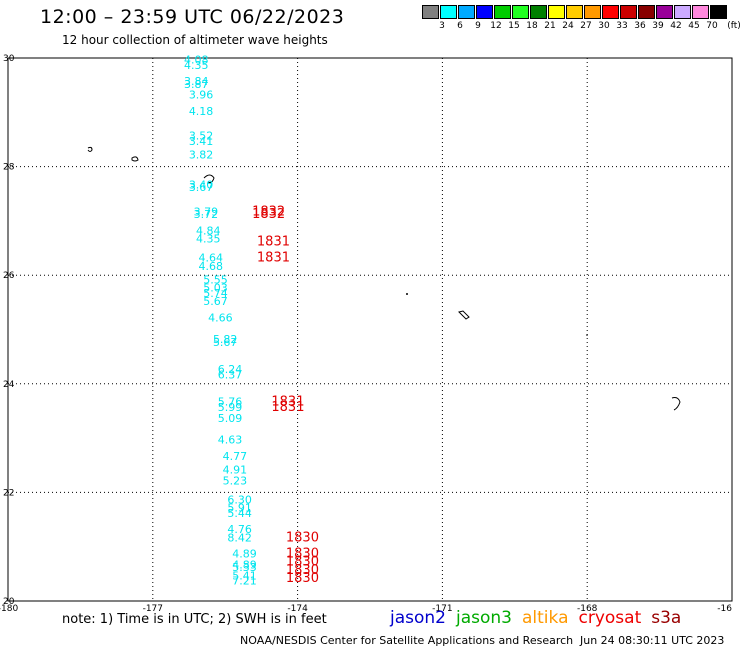  I want to click on wave-height-label: 3.40, so click(201, 184).